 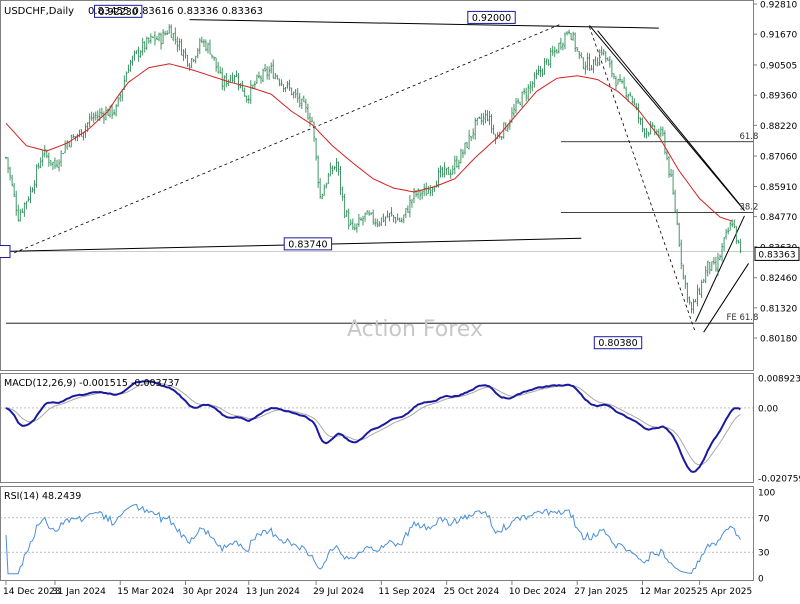 What do you see at coordinates (273, 592) in the screenshot?
I see `time-axis-label: 13 Jun 2024` at bounding box center [273, 592].